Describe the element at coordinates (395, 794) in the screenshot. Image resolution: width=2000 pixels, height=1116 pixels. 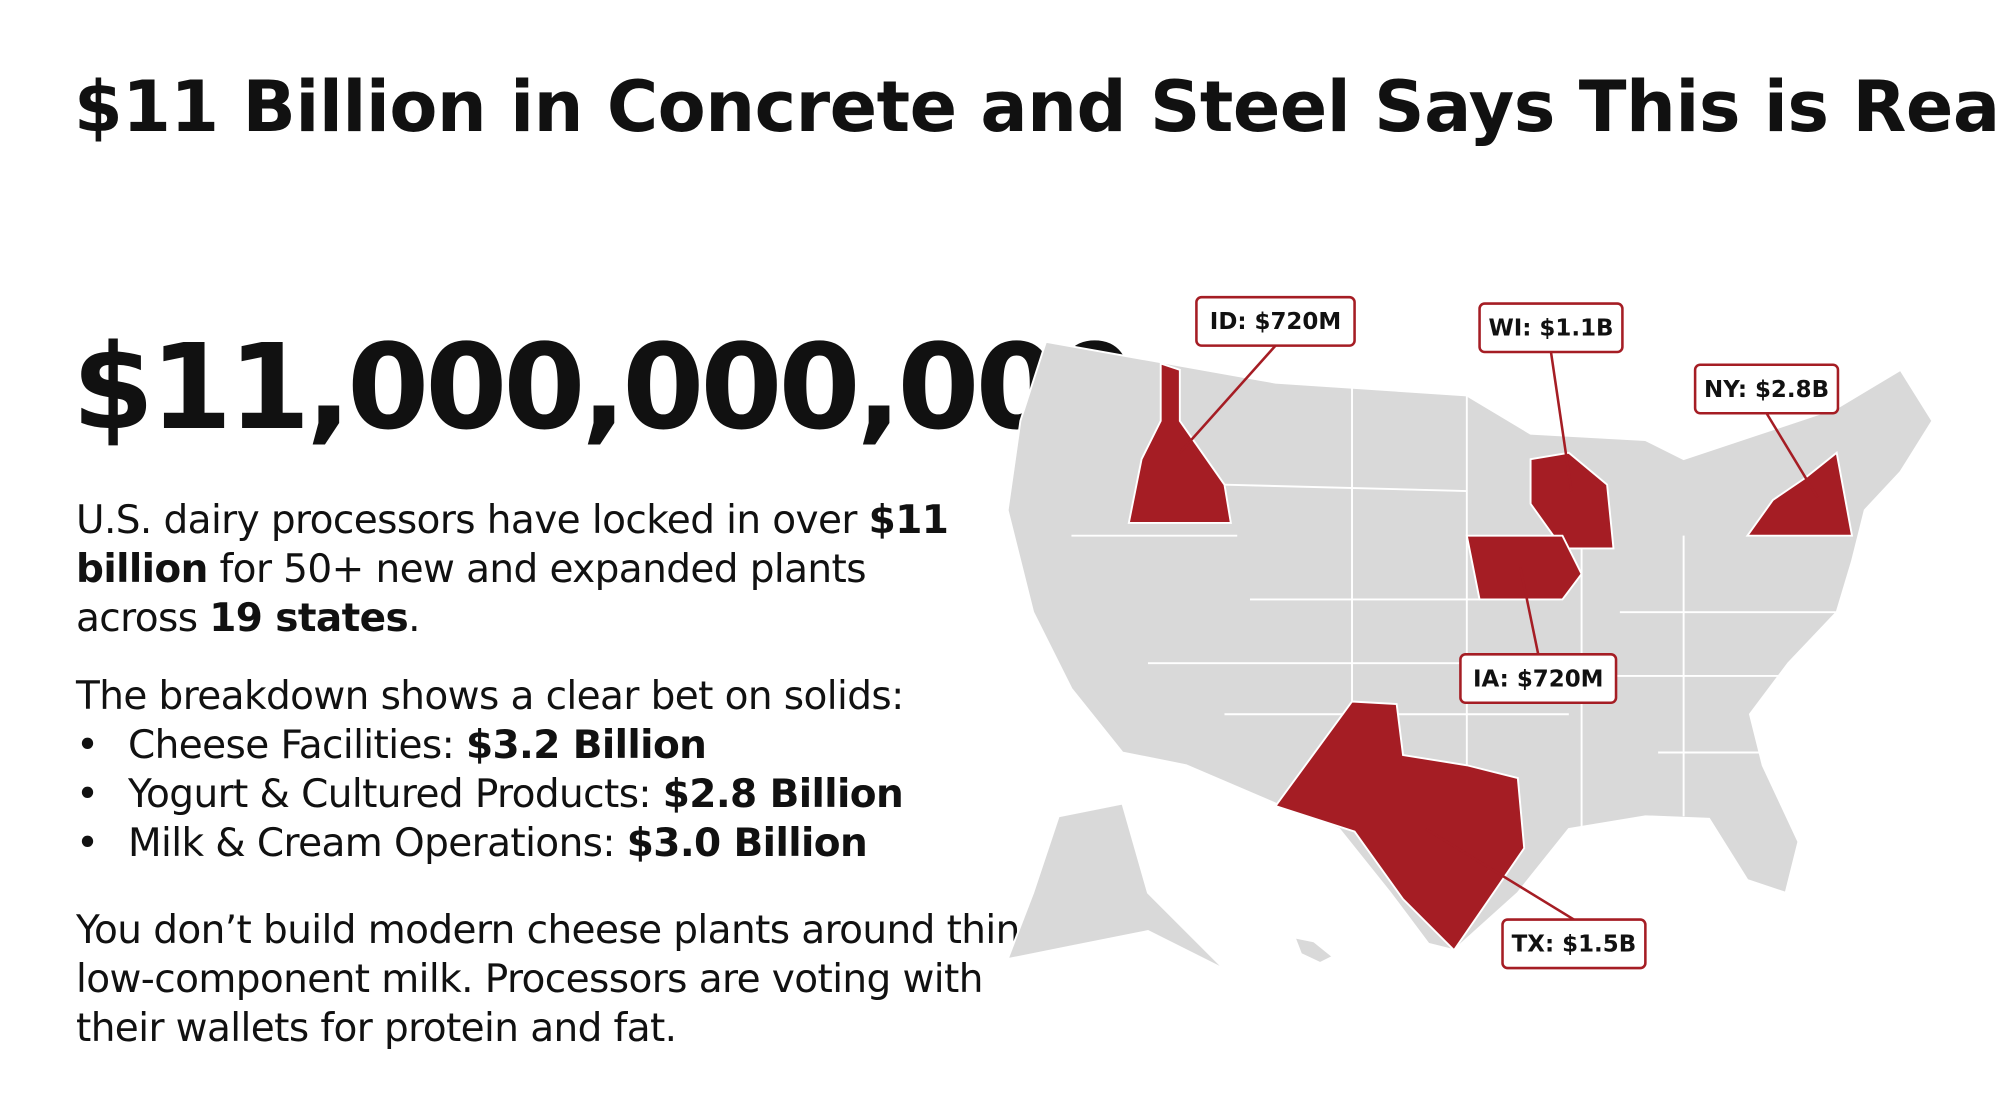
I see `item-label: Yogurt & Cultured Products:` at that location.